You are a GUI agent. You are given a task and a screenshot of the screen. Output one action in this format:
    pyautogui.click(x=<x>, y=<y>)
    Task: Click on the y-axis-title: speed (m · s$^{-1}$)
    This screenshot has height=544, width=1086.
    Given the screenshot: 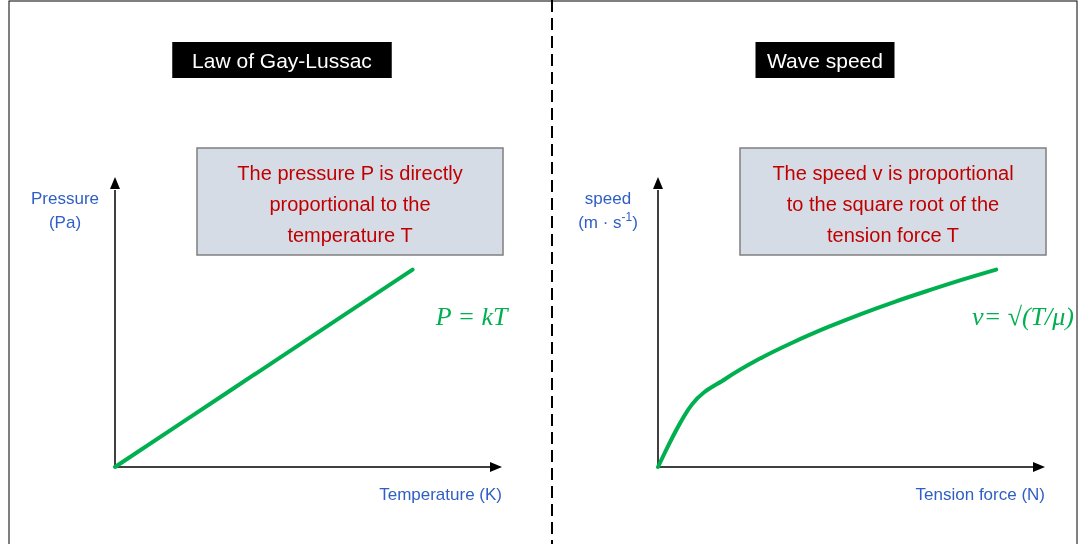 What is the action you would take?
    pyautogui.click(x=608, y=210)
    